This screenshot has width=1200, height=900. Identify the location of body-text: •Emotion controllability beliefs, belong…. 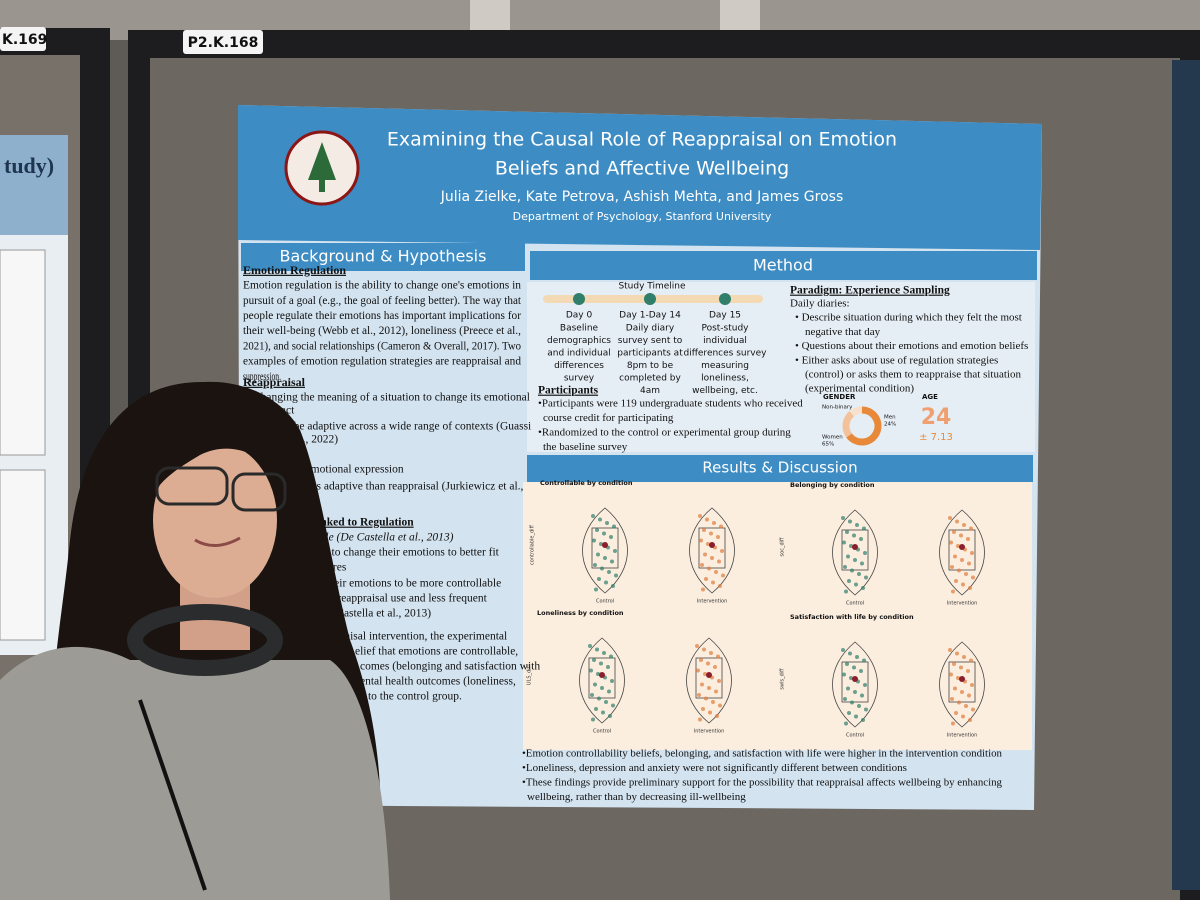
(762, 754).